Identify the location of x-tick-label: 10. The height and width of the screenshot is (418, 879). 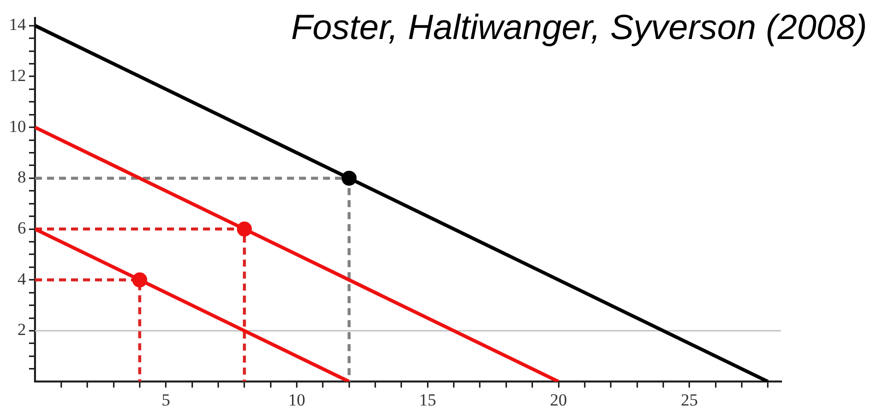
(297, 400).